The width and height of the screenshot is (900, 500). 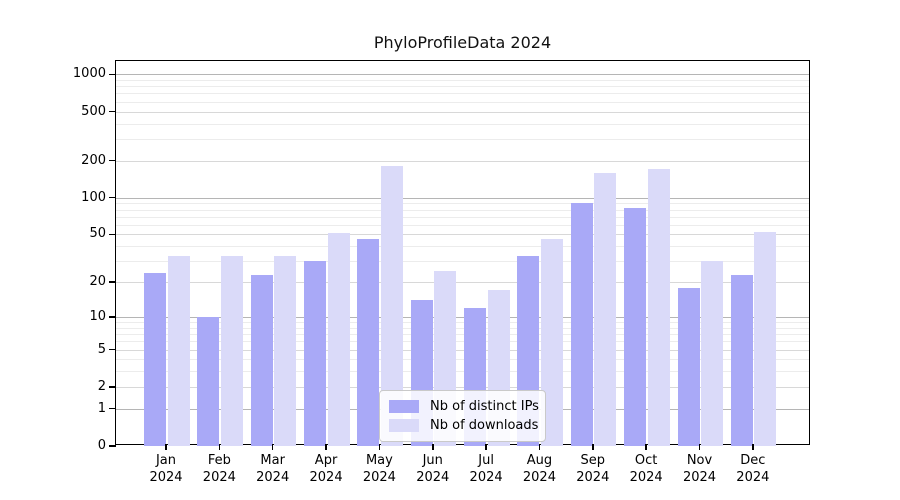 I want to click on bar-downloads-oct, so click(x=658, y=307).